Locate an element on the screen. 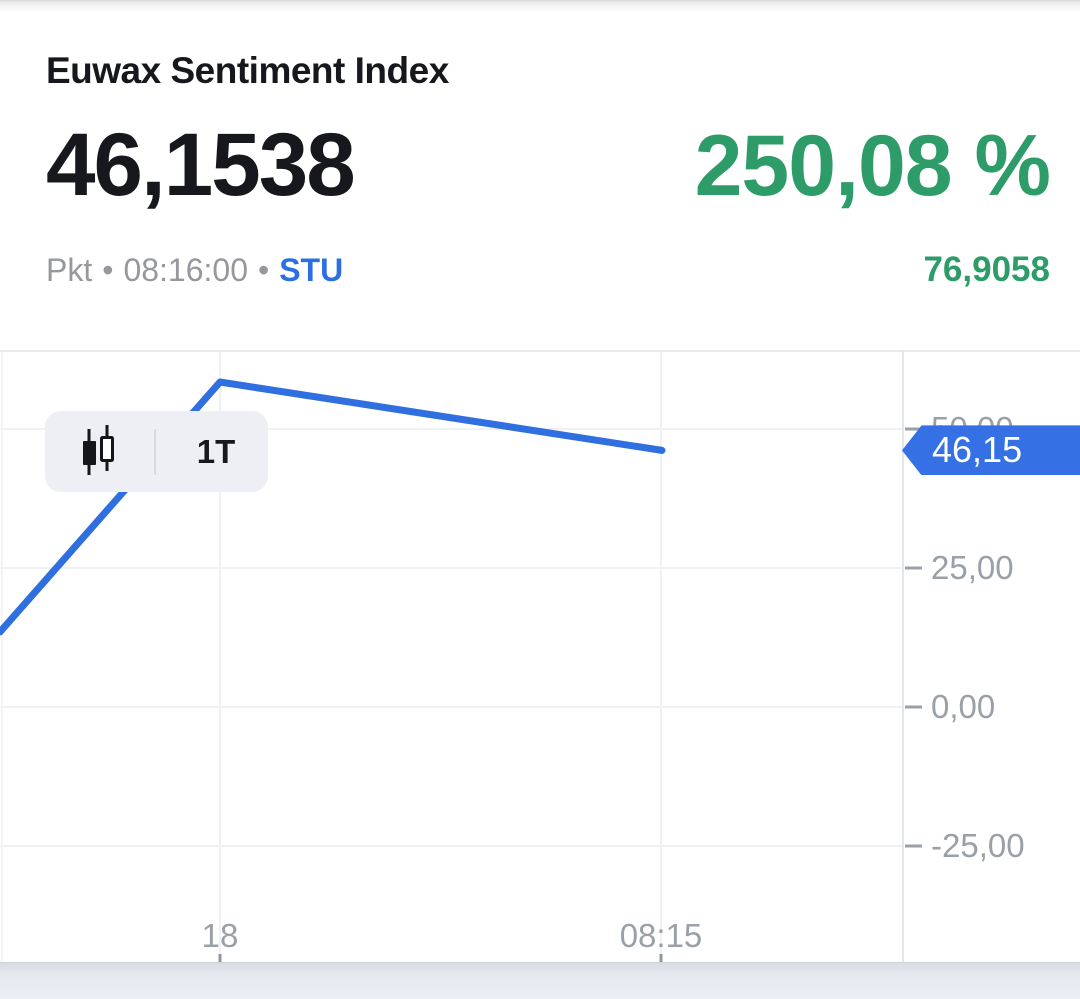 The image size is (1080, 999). interval-button: 1T is located at coordinates (216, 451).